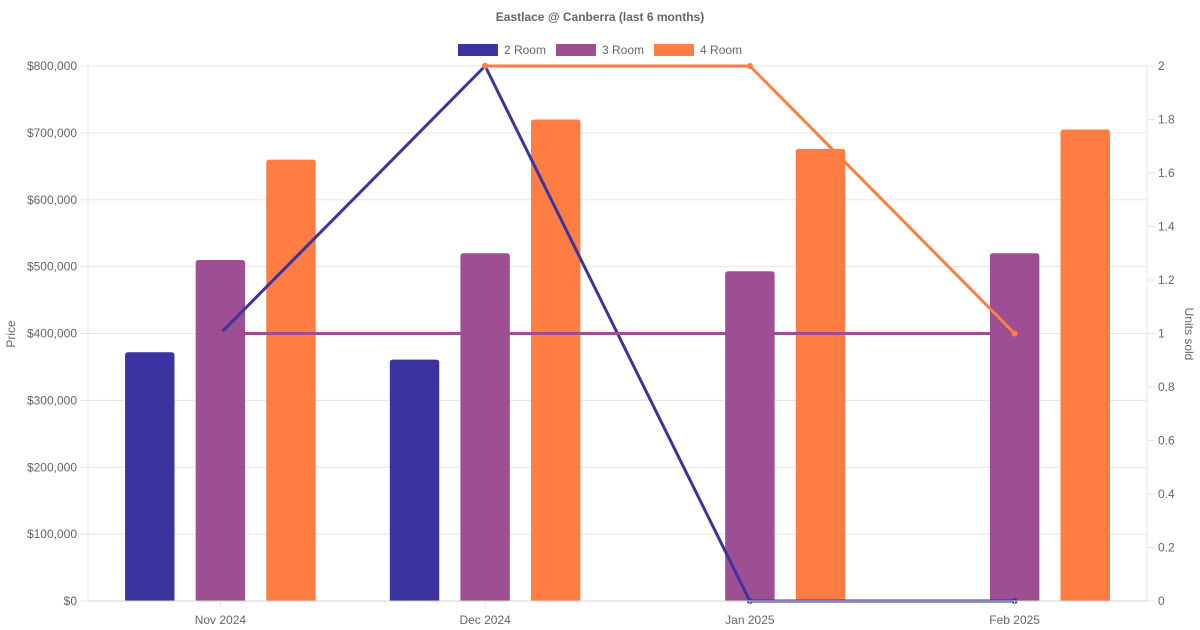 This screenshot has width=1200, height=630. I want to click on y-axis-left-title: Price, so click(11, 334).